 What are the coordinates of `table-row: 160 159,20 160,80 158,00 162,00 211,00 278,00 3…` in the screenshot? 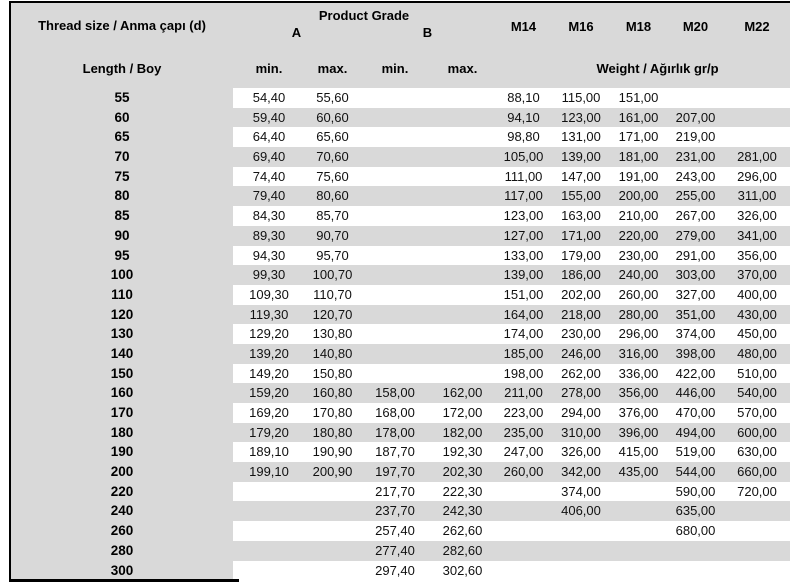 It's located at (400, 393).